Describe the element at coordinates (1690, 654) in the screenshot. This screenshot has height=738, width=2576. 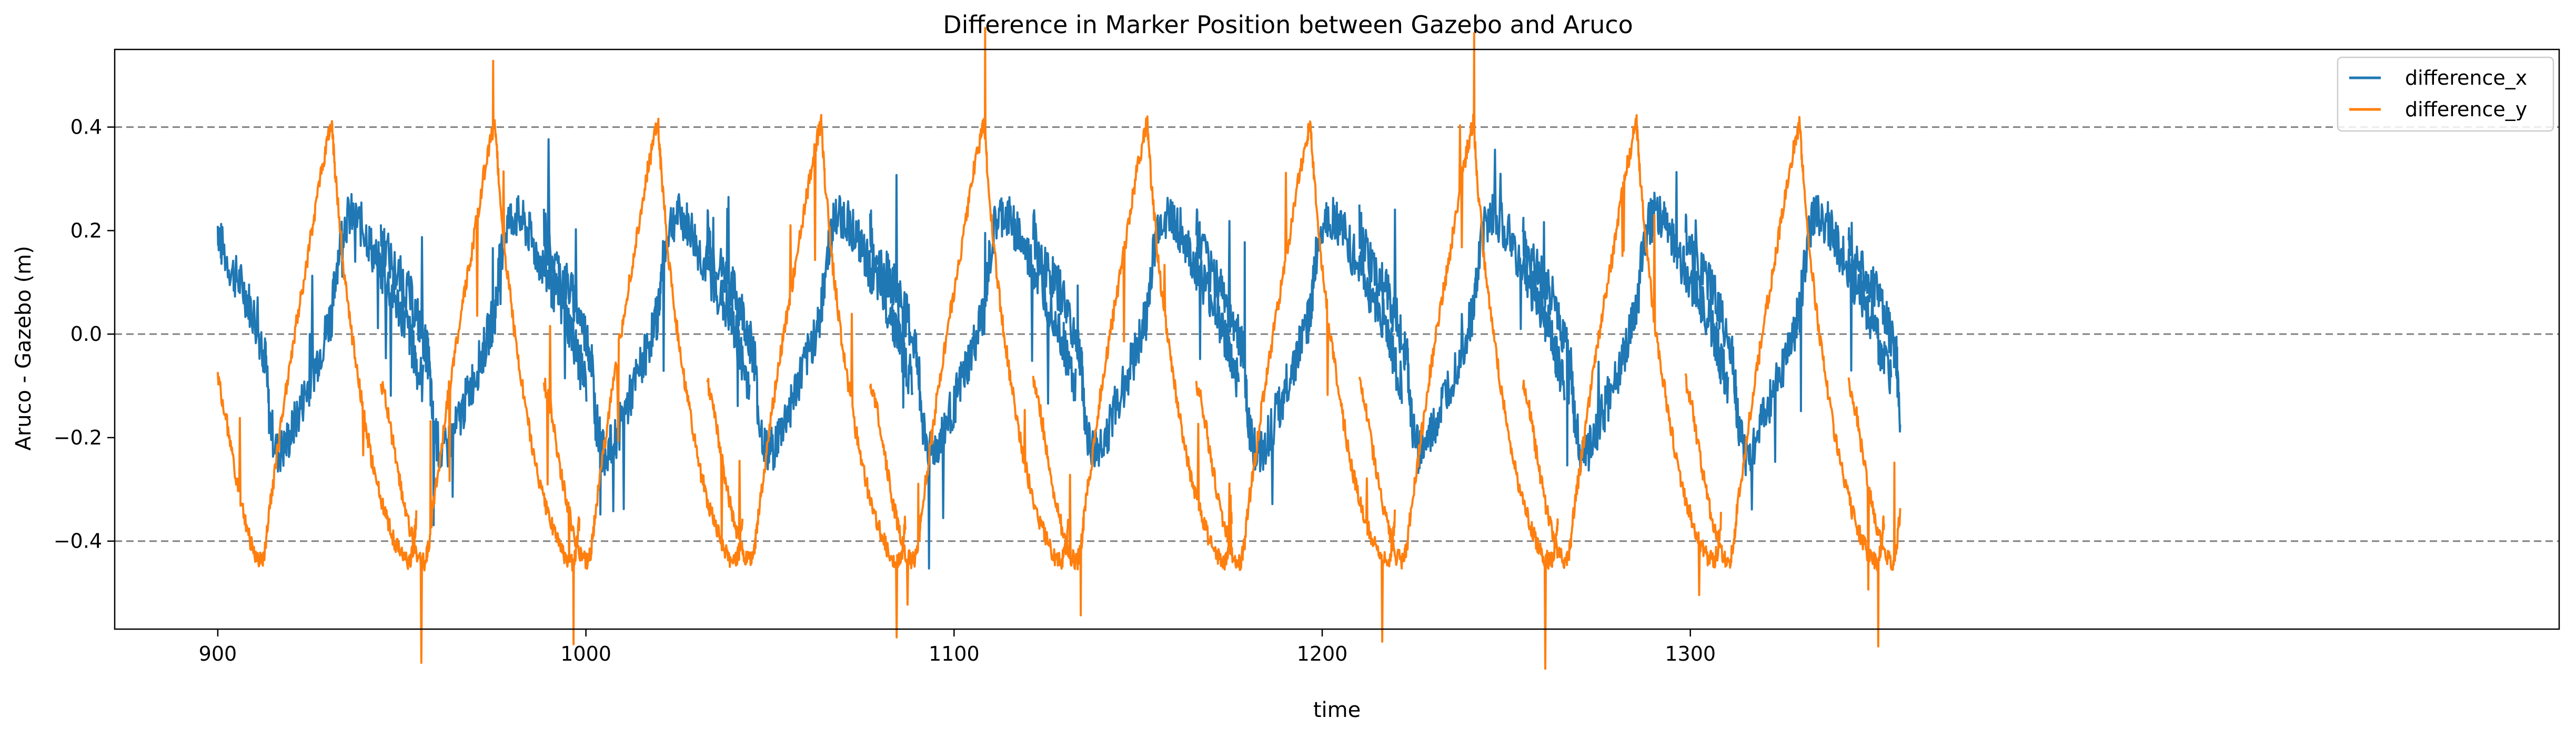
I see `x-tick-label: 1300` at that location.